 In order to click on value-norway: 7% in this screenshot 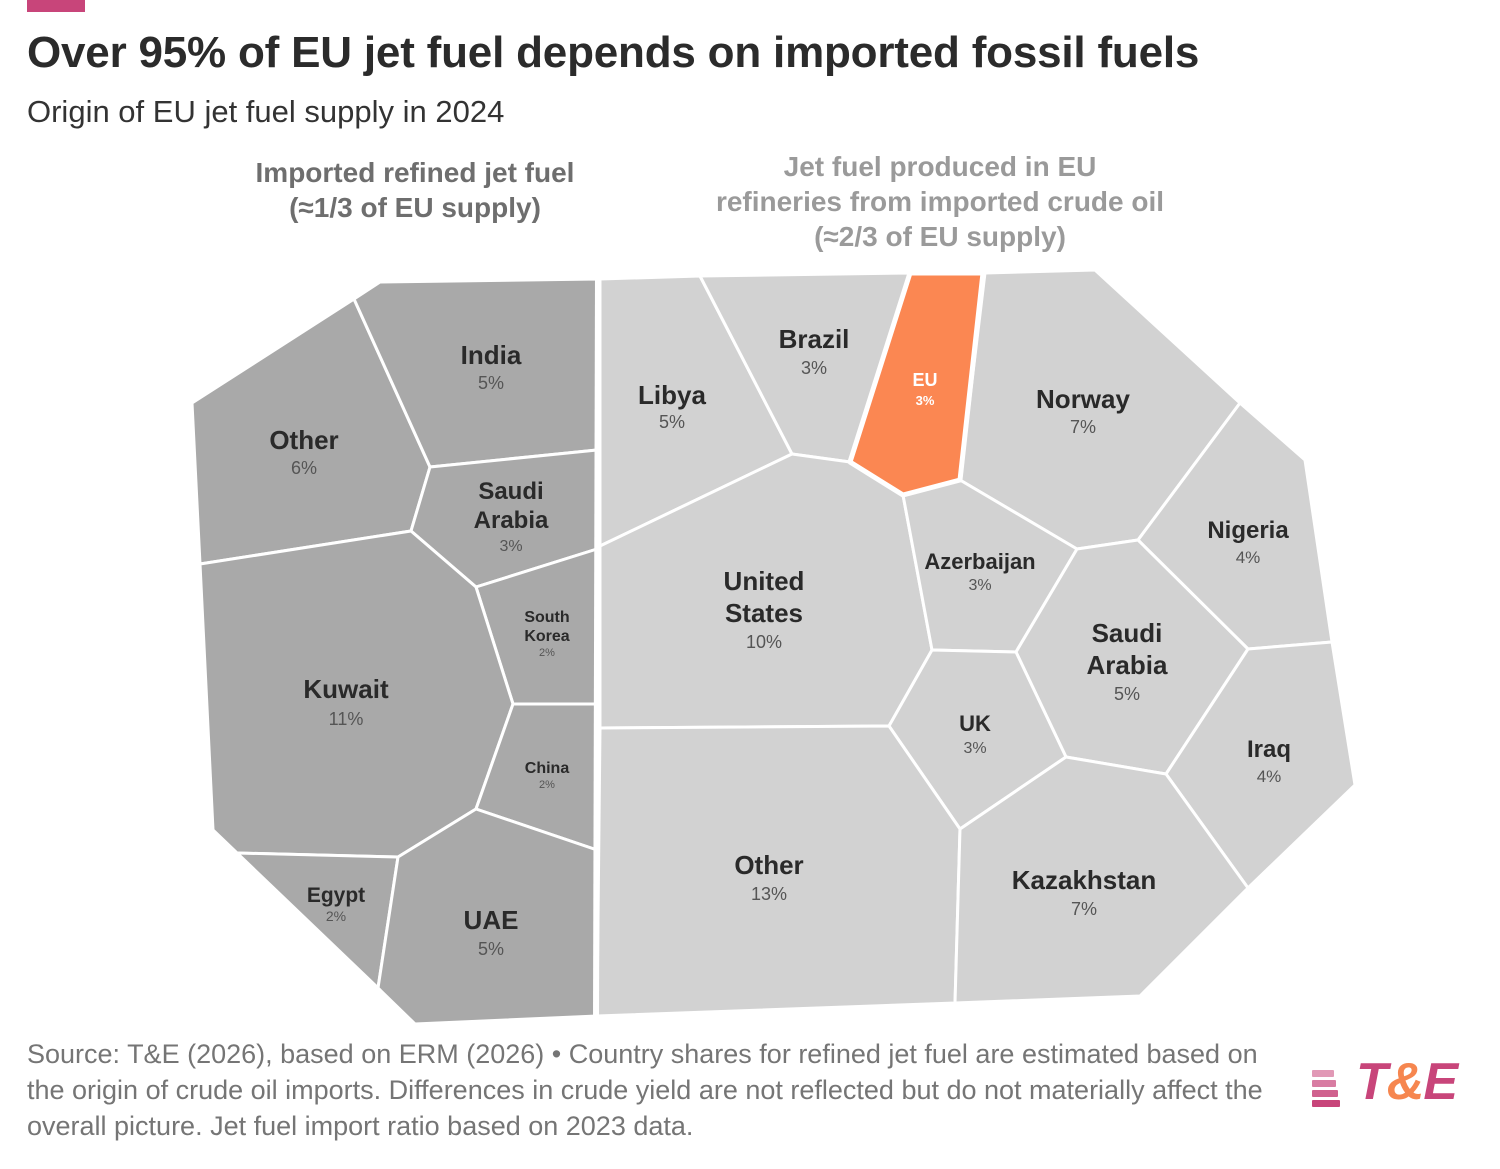, I will do `click(1083, 427)`.